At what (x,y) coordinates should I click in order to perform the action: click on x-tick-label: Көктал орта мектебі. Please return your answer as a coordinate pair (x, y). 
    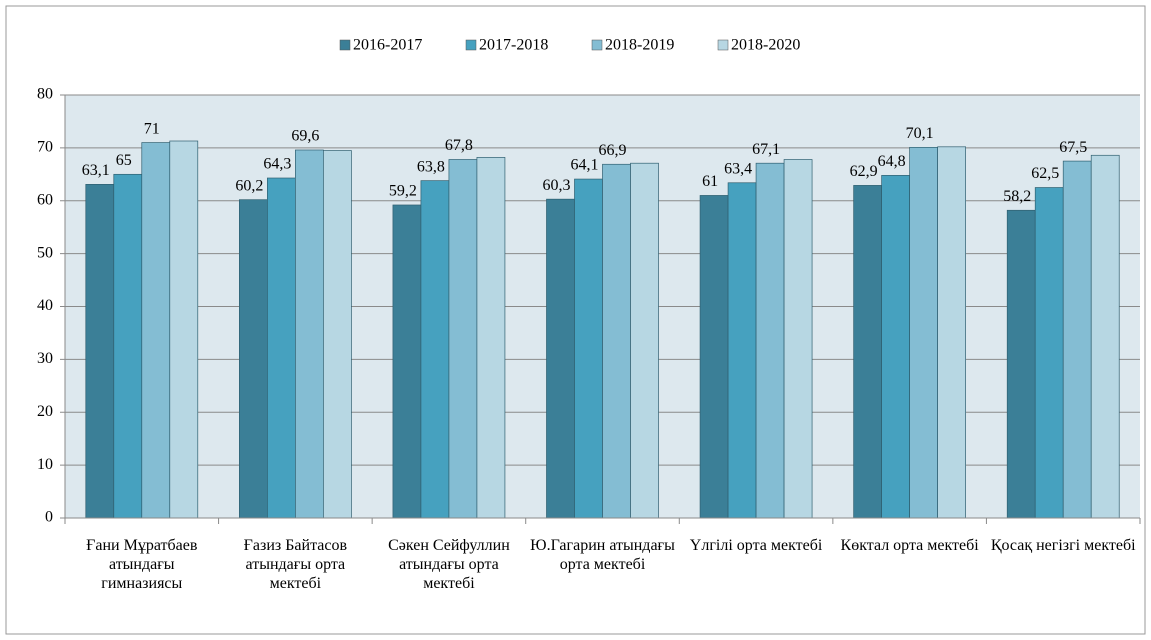
    Looking at the image, I should click on (909, 545).